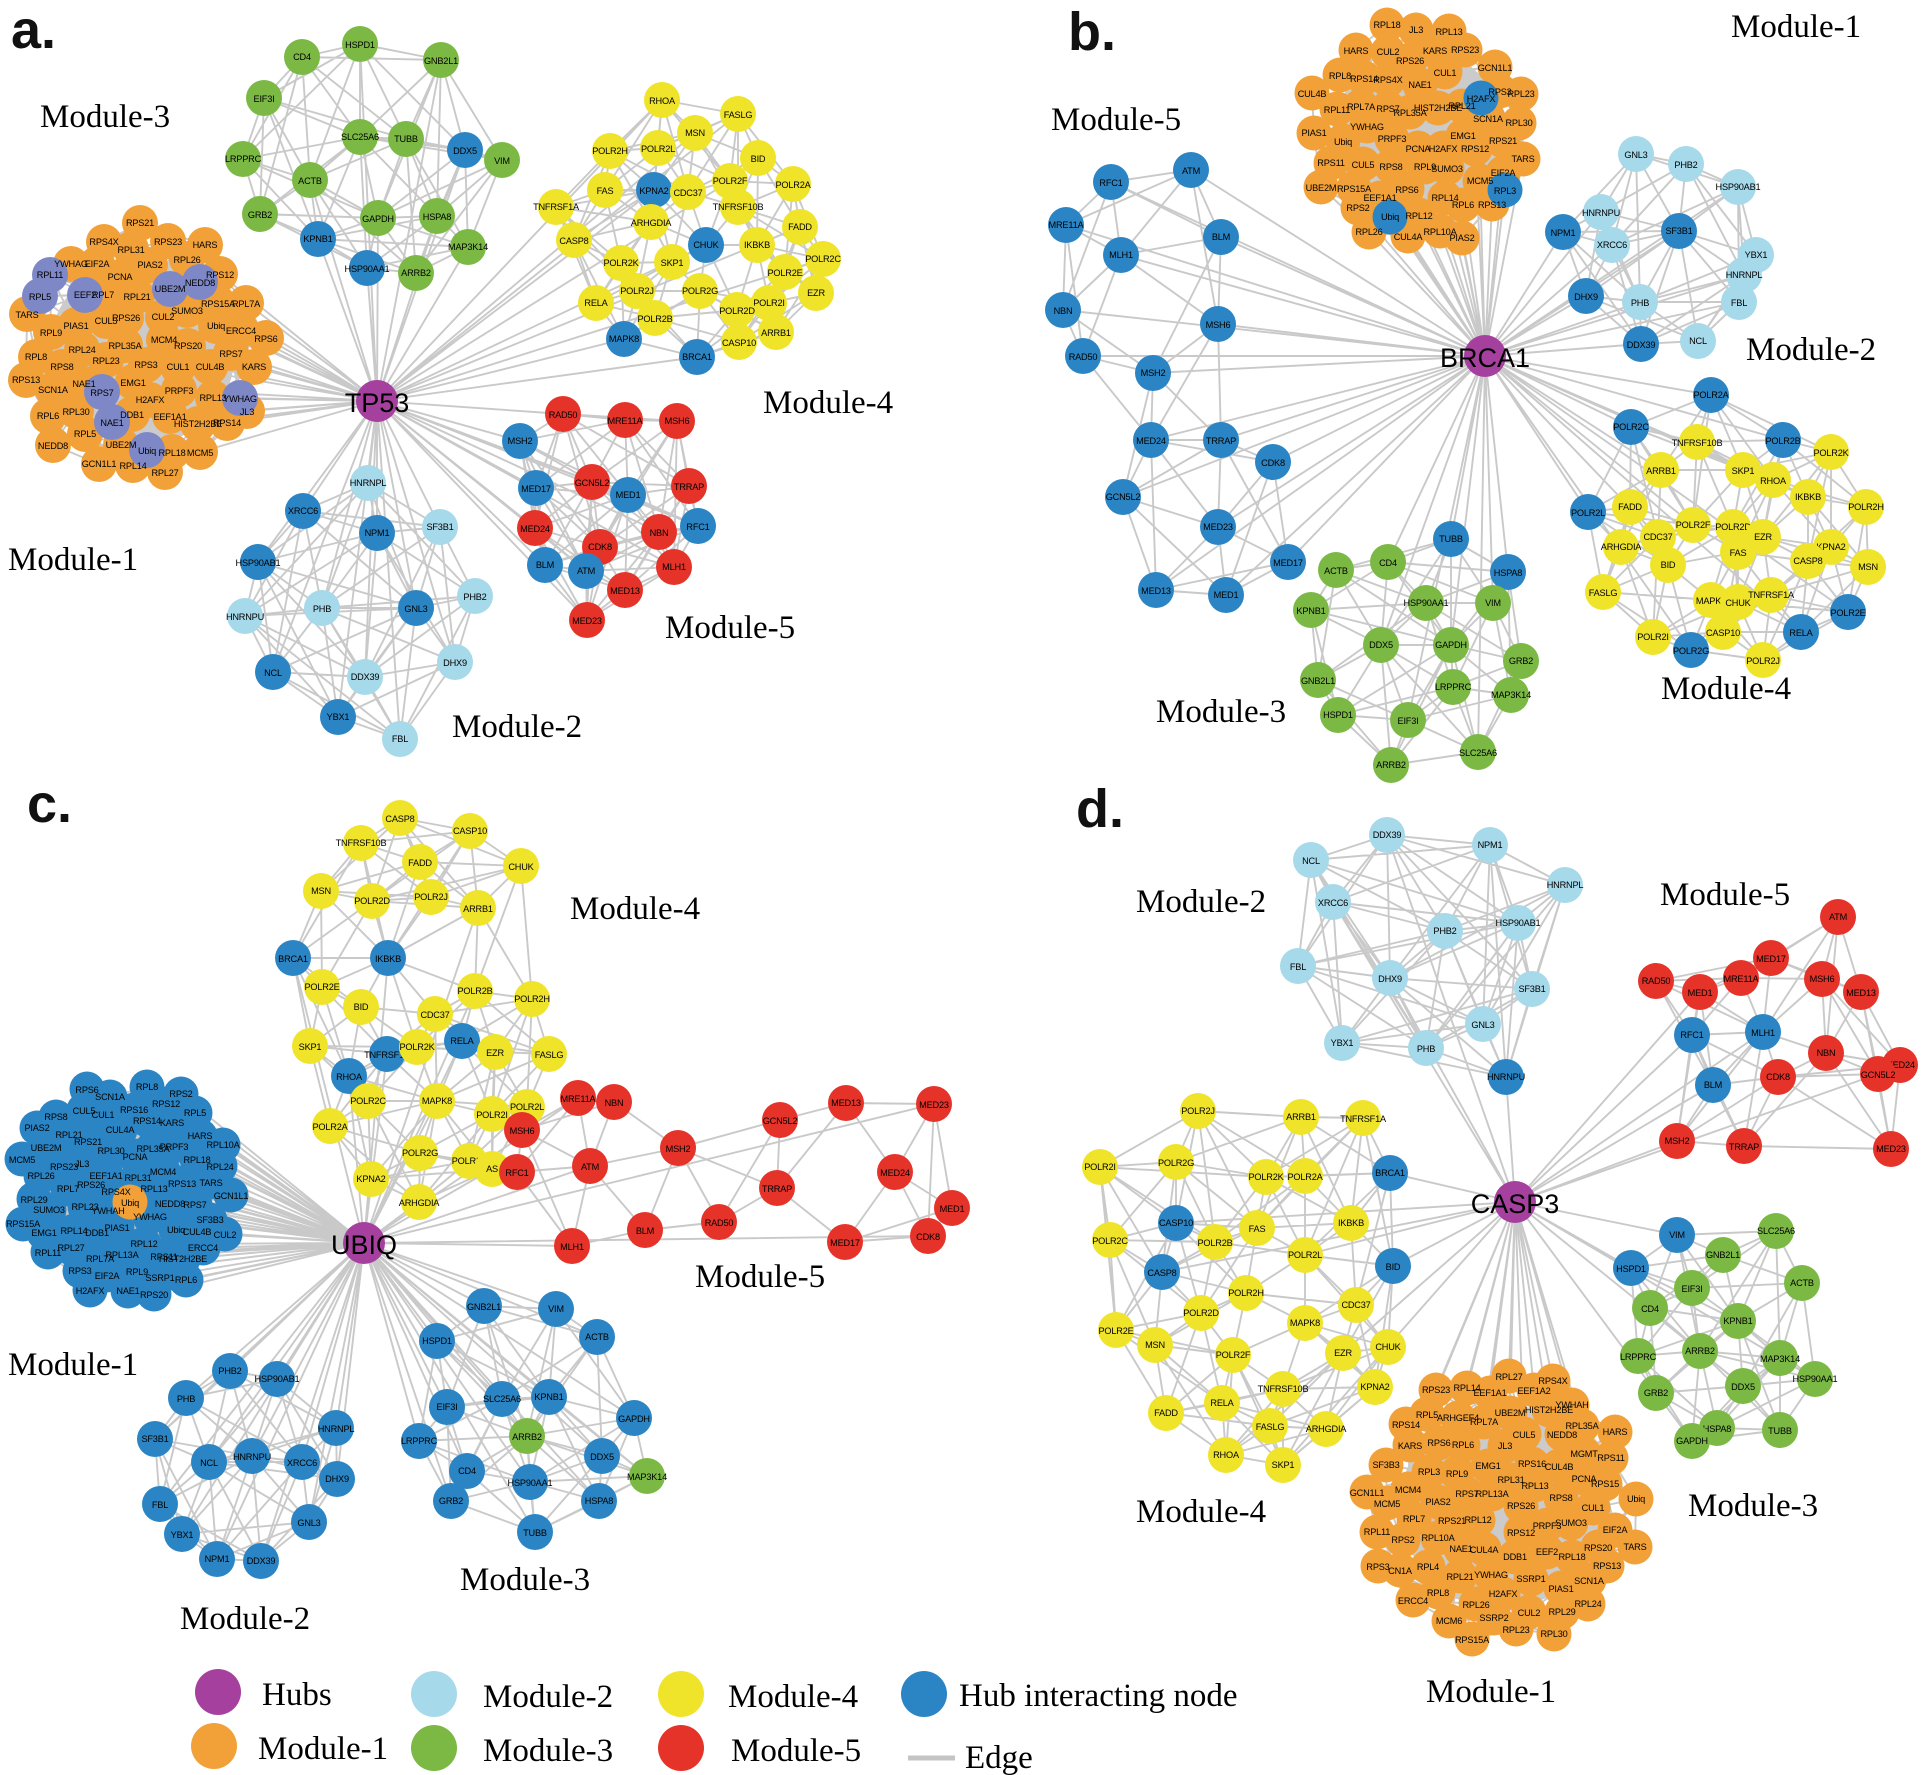 This screenshot has width=1923, height=1775. I want to click on svg-text: IKBKB, so click(1351, 1223).